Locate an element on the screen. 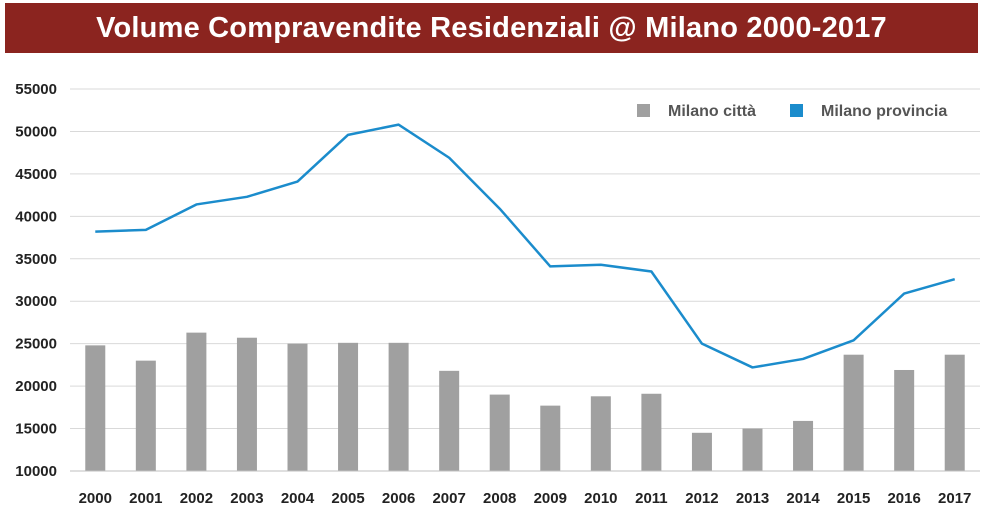 The image size is (983, 516). y-tick-label: 45000 is located at coordinates (36, 174).